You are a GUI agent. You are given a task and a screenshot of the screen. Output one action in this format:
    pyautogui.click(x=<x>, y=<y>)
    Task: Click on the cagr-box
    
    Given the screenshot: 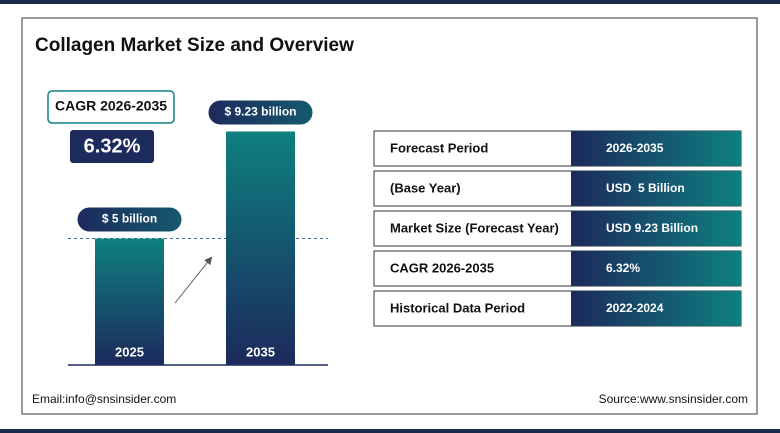 What is the action you would take?
    pyautogui.click(x=111, y=107)
    